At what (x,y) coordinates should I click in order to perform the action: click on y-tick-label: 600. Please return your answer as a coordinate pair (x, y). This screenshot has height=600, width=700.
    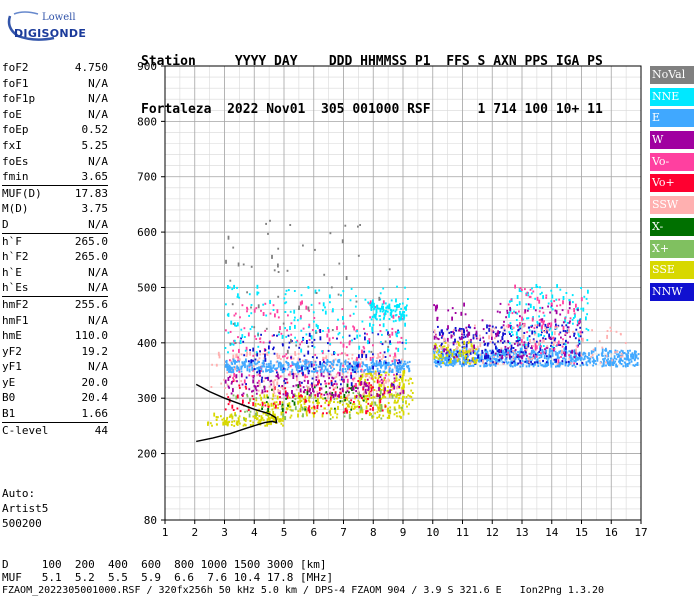
    Looking at the image, I should click on (147, 232).